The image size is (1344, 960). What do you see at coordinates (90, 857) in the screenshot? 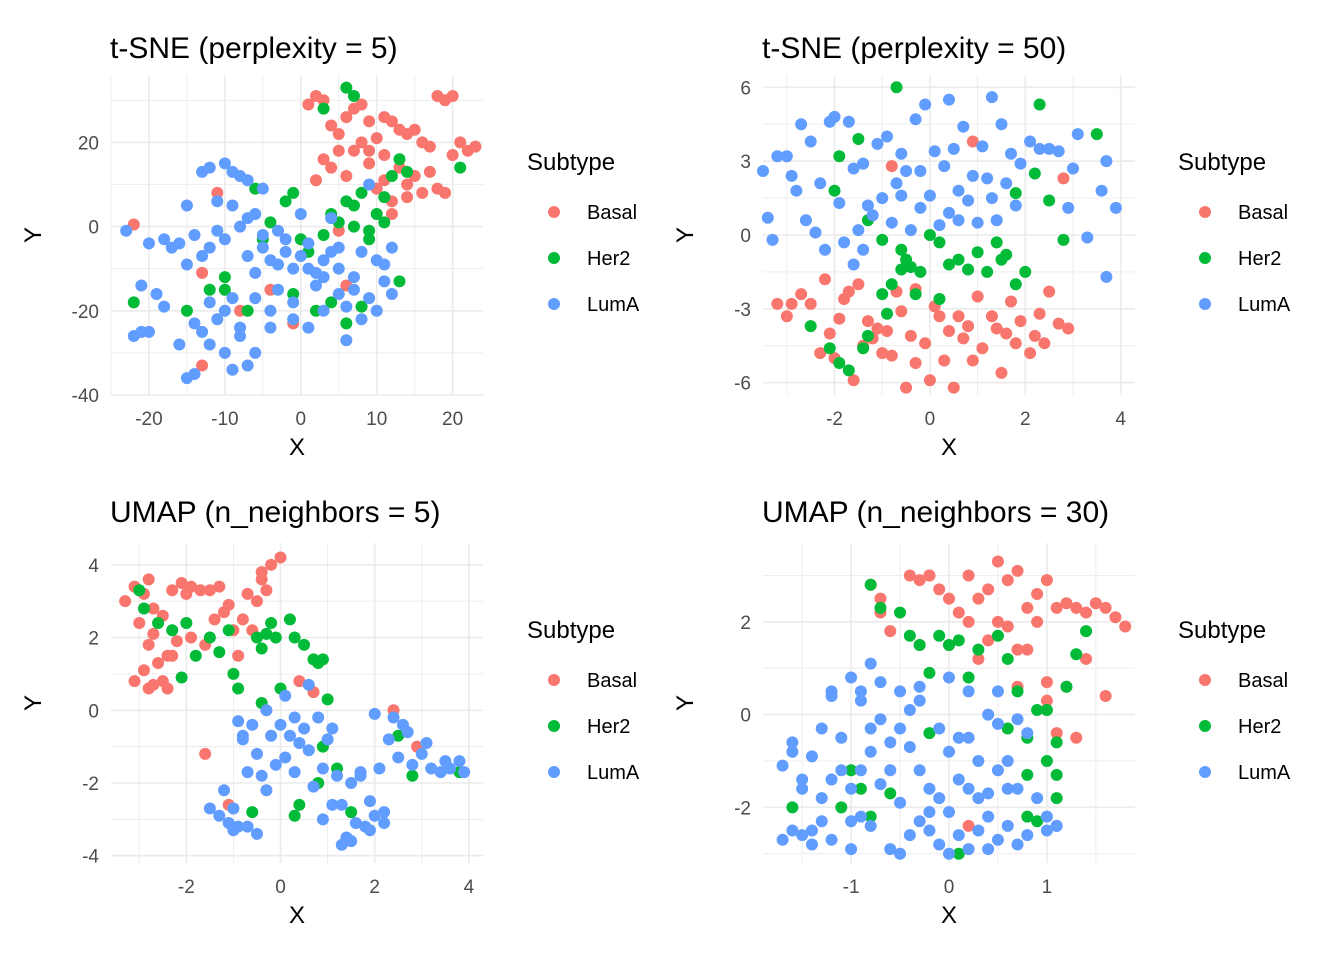
I see `y-tick-label: -4` at bounding box center [90, 857].